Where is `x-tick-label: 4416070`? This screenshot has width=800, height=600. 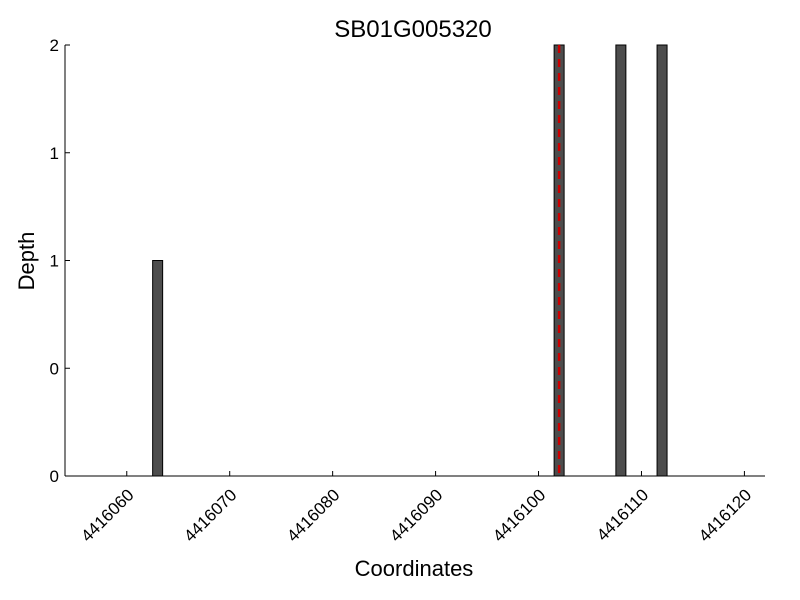 x-tick-label: 4416070 is located at coordinates (210, 515).